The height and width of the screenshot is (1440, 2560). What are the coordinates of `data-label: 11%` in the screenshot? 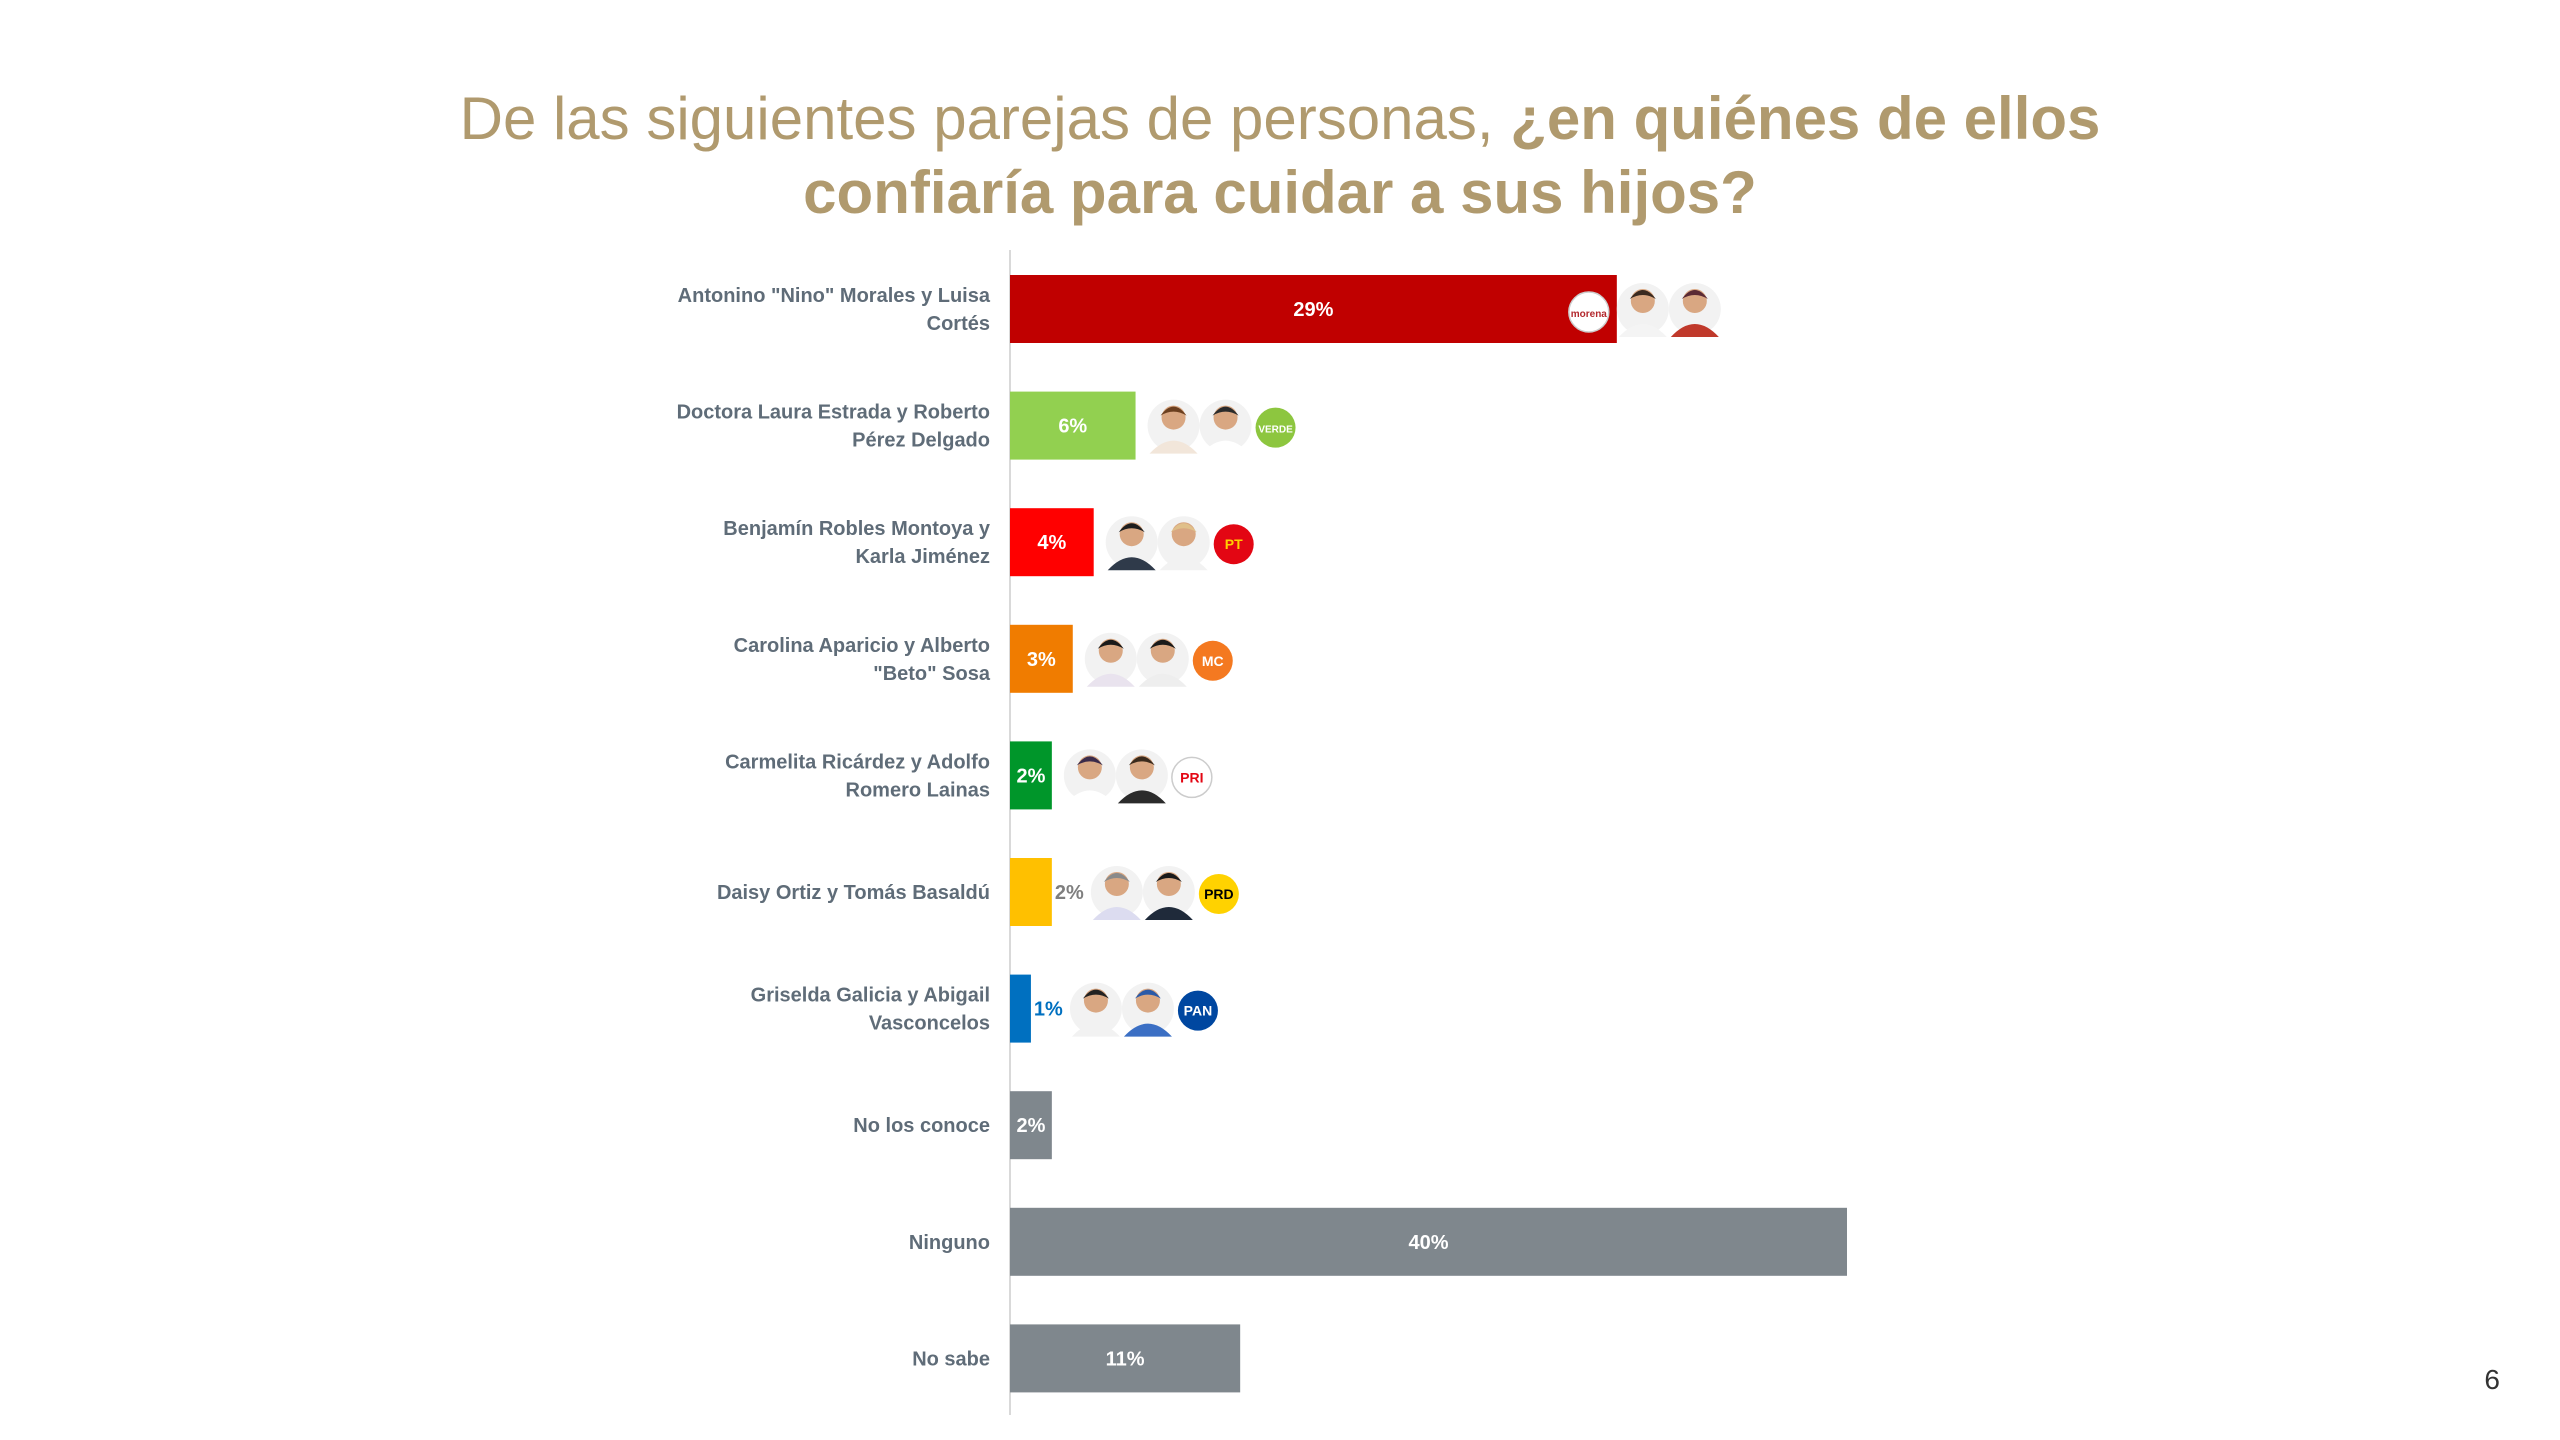 It's located at (1125, 1359).